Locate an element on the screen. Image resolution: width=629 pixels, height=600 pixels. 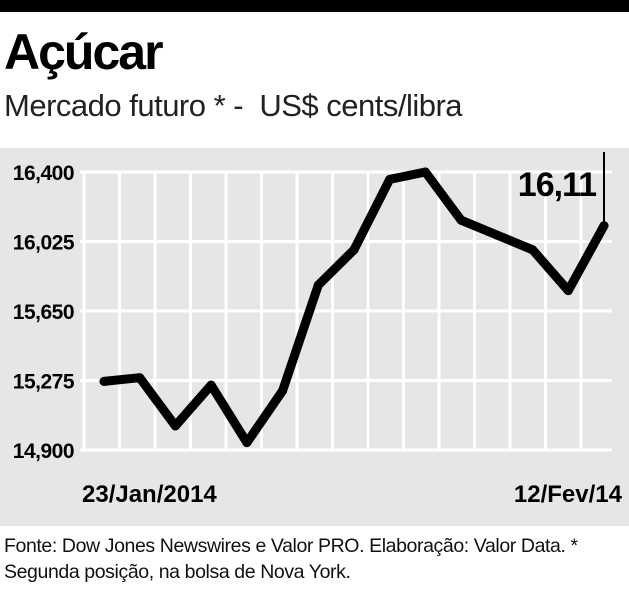
y-tick-label: 16,025 is located at coordinates (44, 243).